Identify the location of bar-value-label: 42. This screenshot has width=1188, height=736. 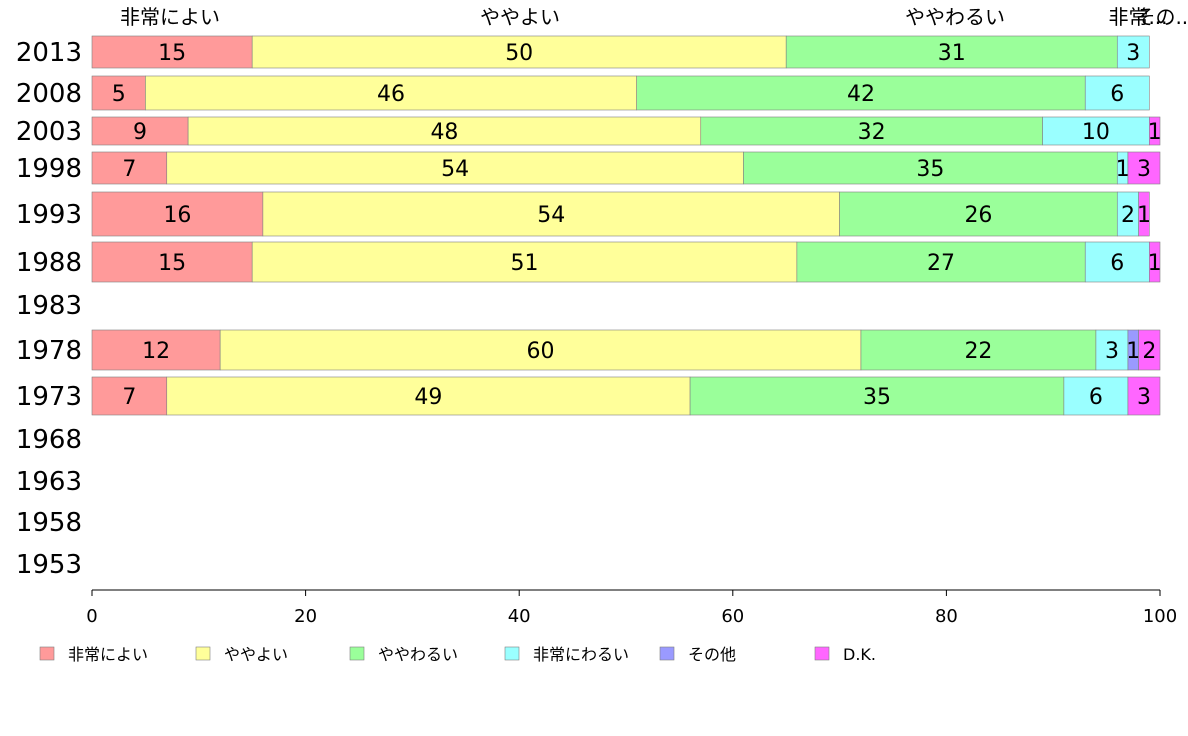
(861, 94).